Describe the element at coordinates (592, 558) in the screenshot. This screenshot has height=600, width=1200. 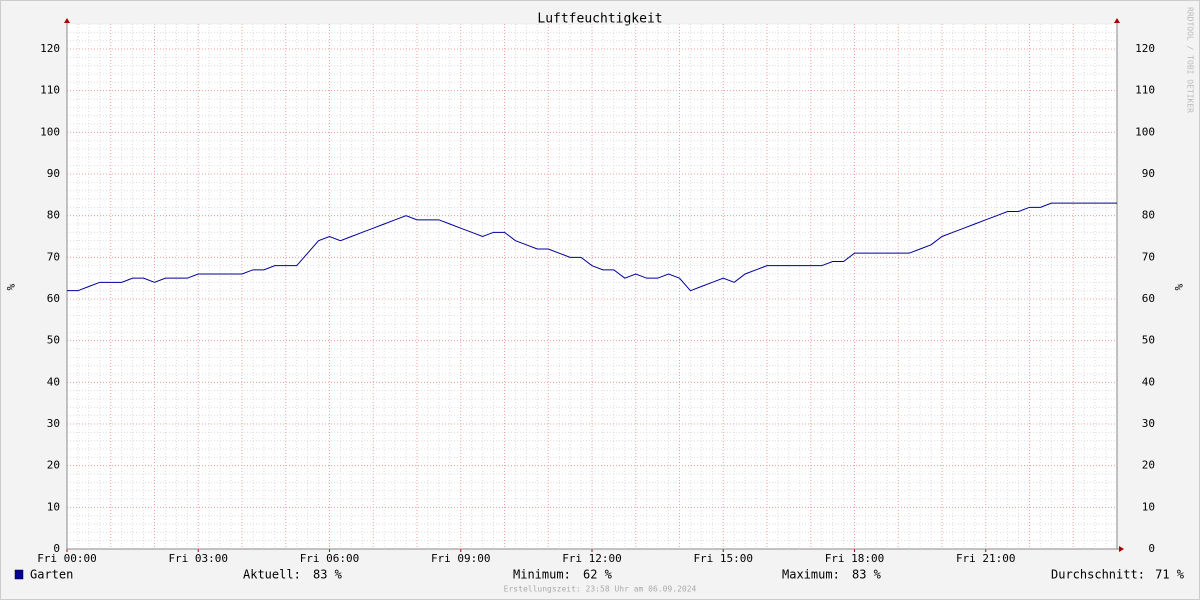
I see `x-tick-label: Fri 12:00` at that location.